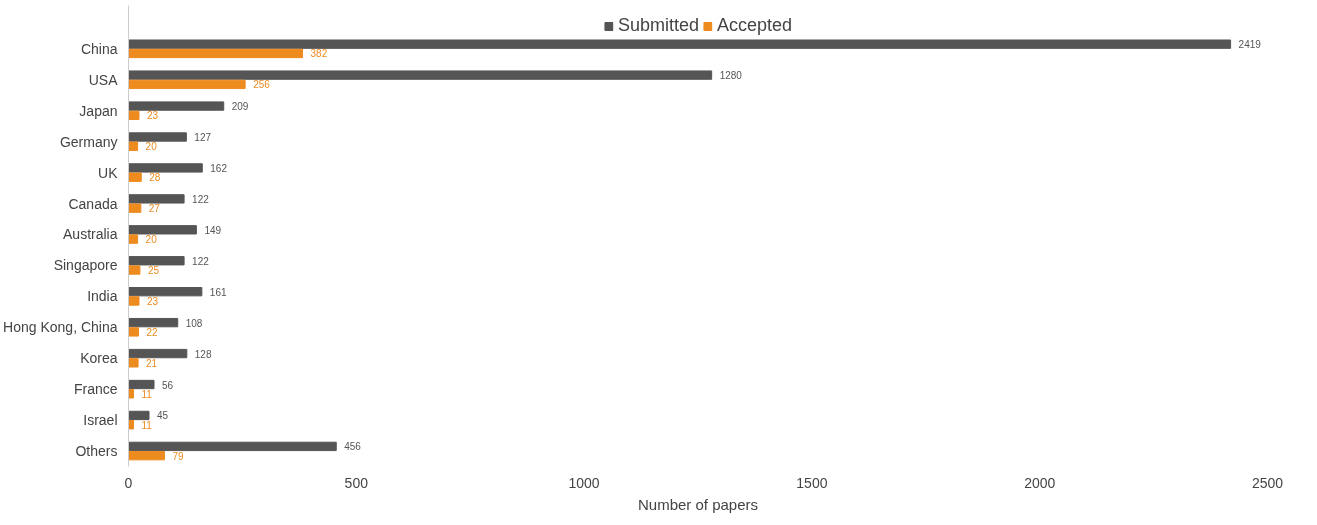 The height and width of the screenshot is (525, 1317). Describe the element at coordinates (163, 416) in the screenshot. I see `data-label: 45` at that location.